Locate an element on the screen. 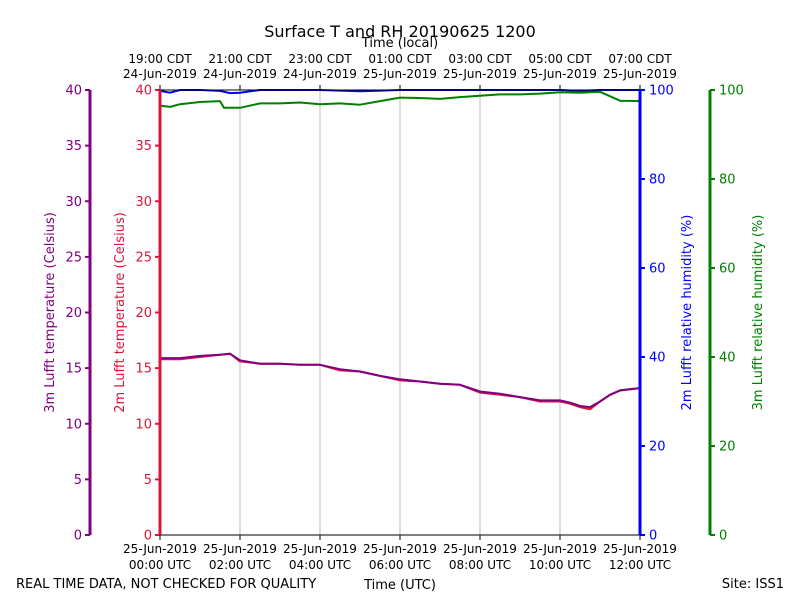  x-tick-local-time: 05:00 CDT is located at coordinates (560, 59).